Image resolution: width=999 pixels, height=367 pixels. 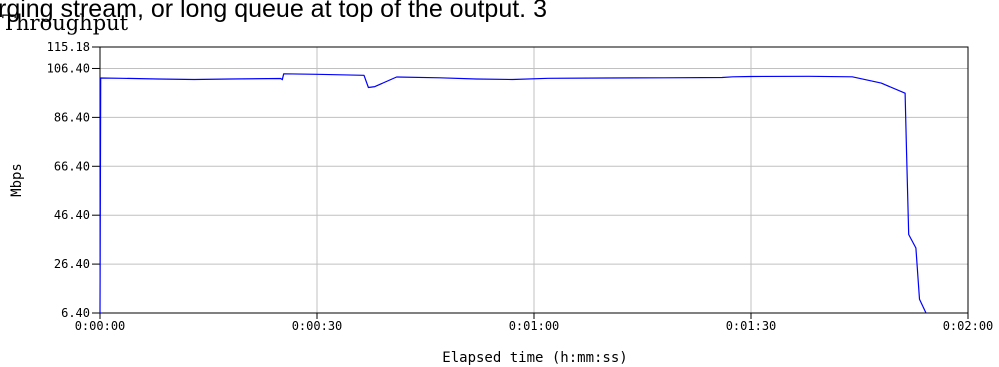 I want to click on x-tick-label: 0:01:30, so click(x=751, y=326).